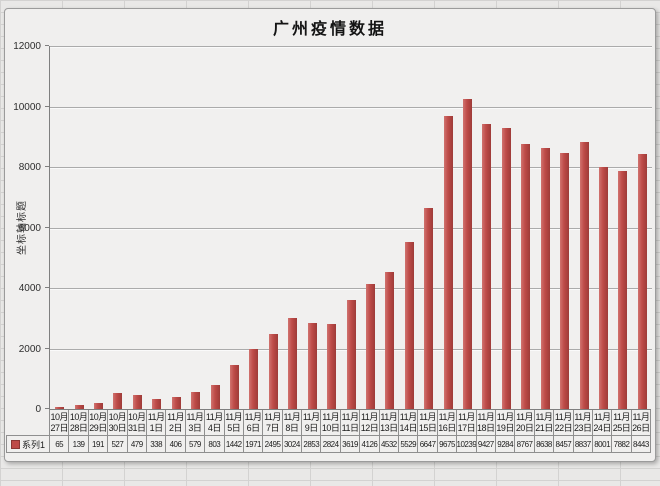 This screenshot has height=486, width=660. I want to click on category-cell: 11月 18日, so click(486, 423).